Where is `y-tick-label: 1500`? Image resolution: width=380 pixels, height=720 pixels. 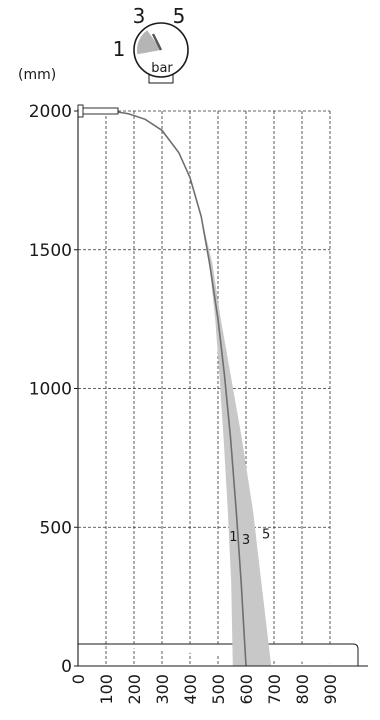
y-tick-label: 1500 is located at coordinates (50, 251).